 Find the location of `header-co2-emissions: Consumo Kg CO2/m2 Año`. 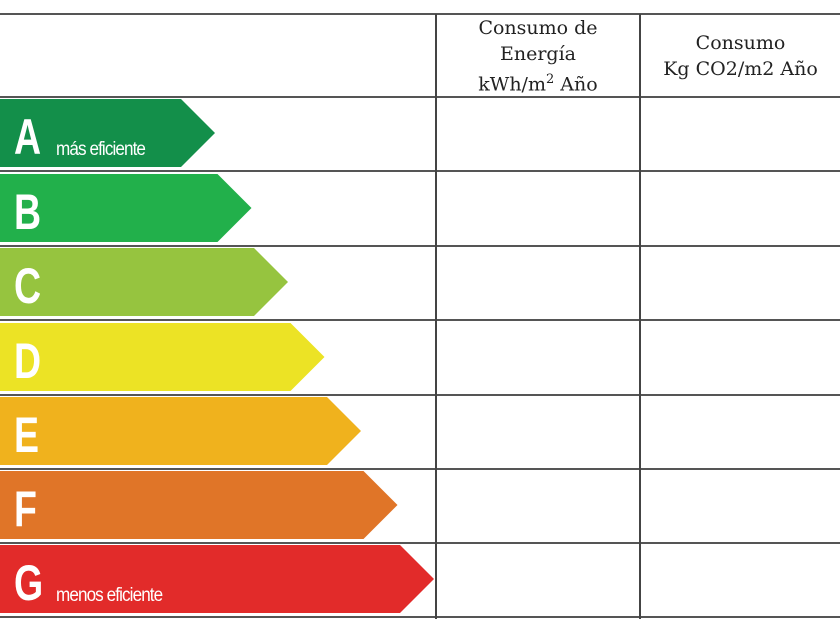

header-co2-emissions: Consumo Kg CO2/m2 Año is located at coordinates (740, 56).